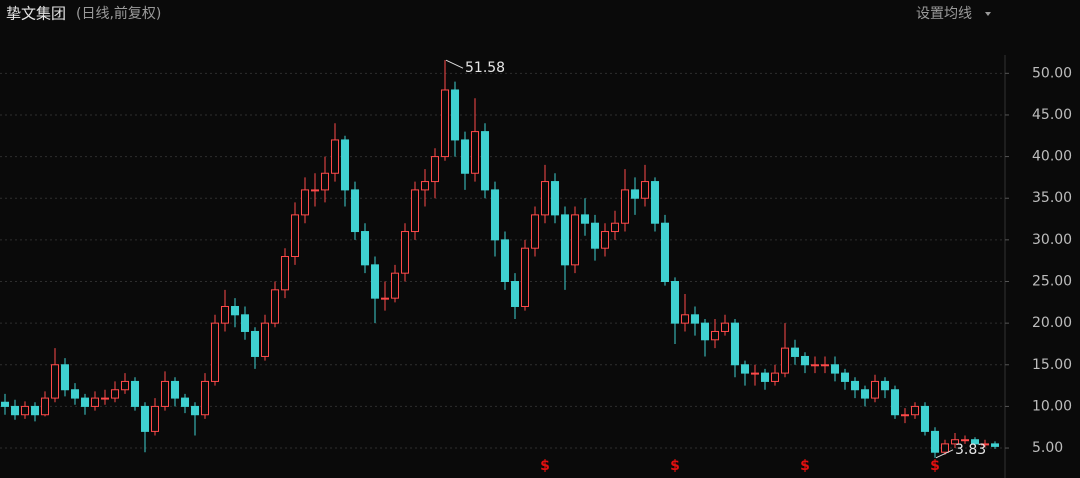 The image size is (1080, 478). What do you see at coordinates (485, 68) in the screenshot?
I see `annotation-label: 51.58` at bounding box center [485, 68].